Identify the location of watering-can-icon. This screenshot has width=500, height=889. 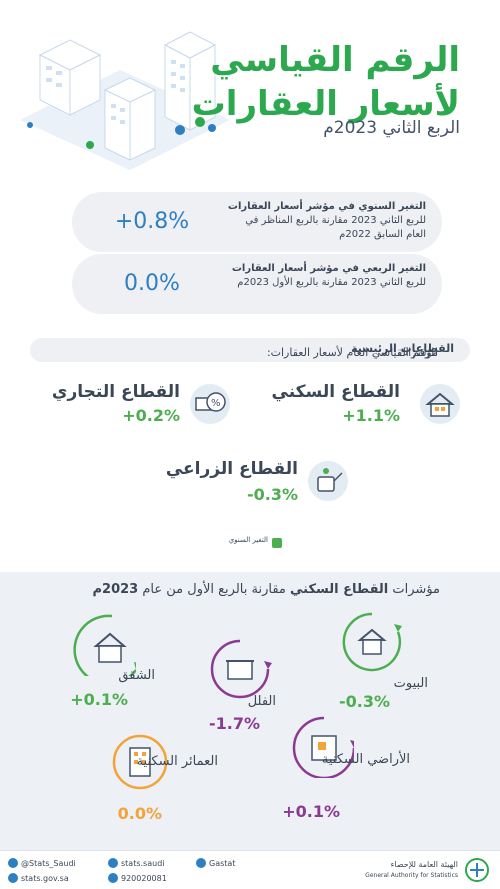
(328, 481).